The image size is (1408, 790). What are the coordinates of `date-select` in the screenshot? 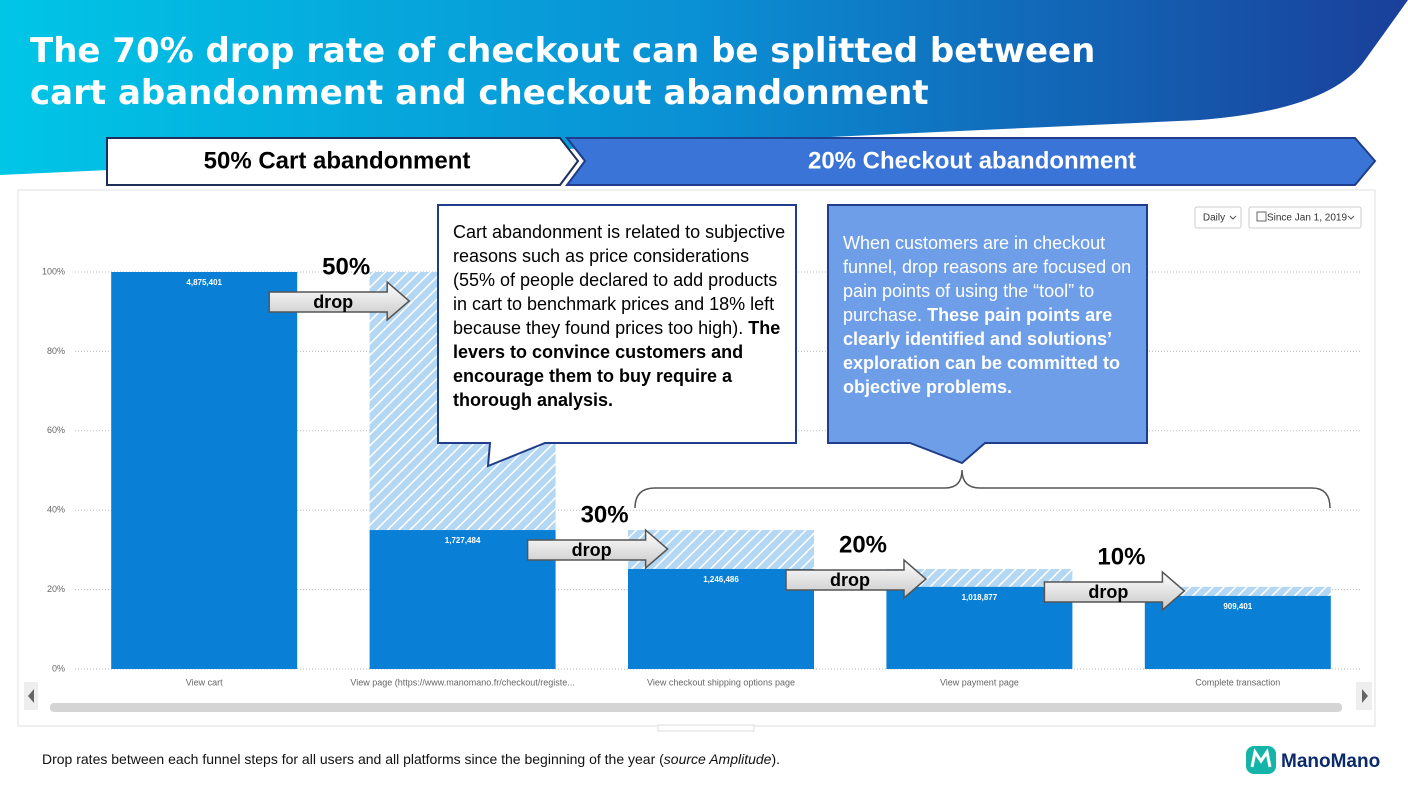 It's located at (1305, 217).